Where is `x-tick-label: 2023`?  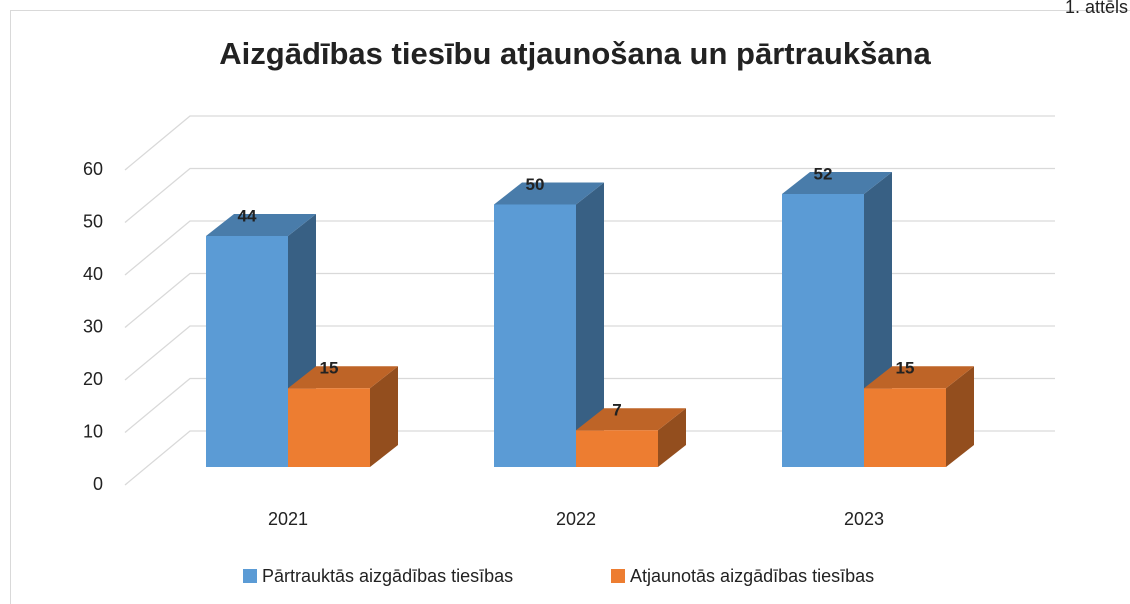
x-tick-label: 2023 is located at coordinates (864, 519).